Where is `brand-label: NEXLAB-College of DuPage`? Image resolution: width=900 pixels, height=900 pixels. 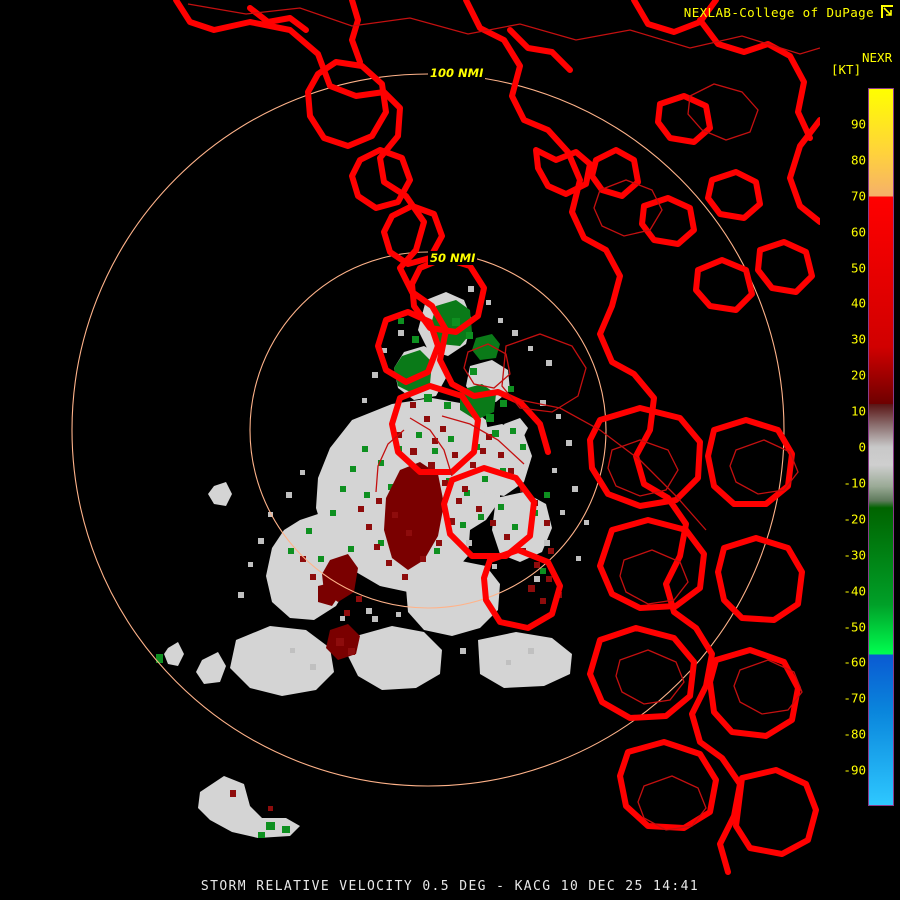 brand-label: NEXLAB-College of DuPage is located at coordinates (778, 12).